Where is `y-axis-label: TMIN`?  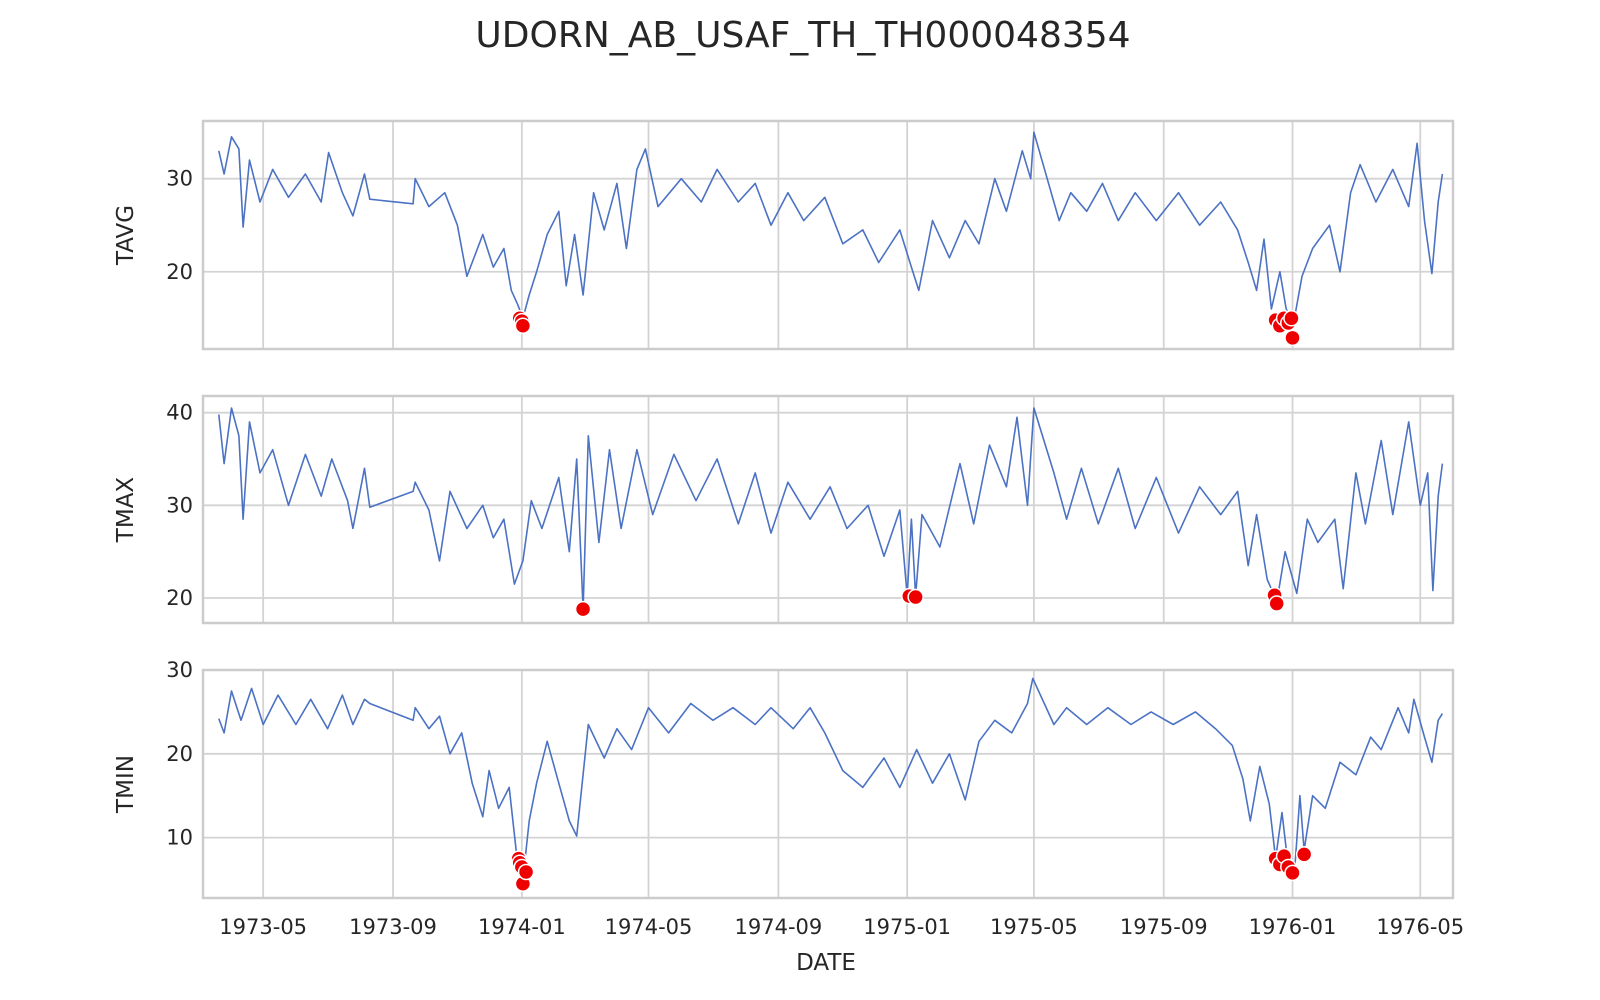
y-axis-label: TMIN is located at coordinates (126, 784).